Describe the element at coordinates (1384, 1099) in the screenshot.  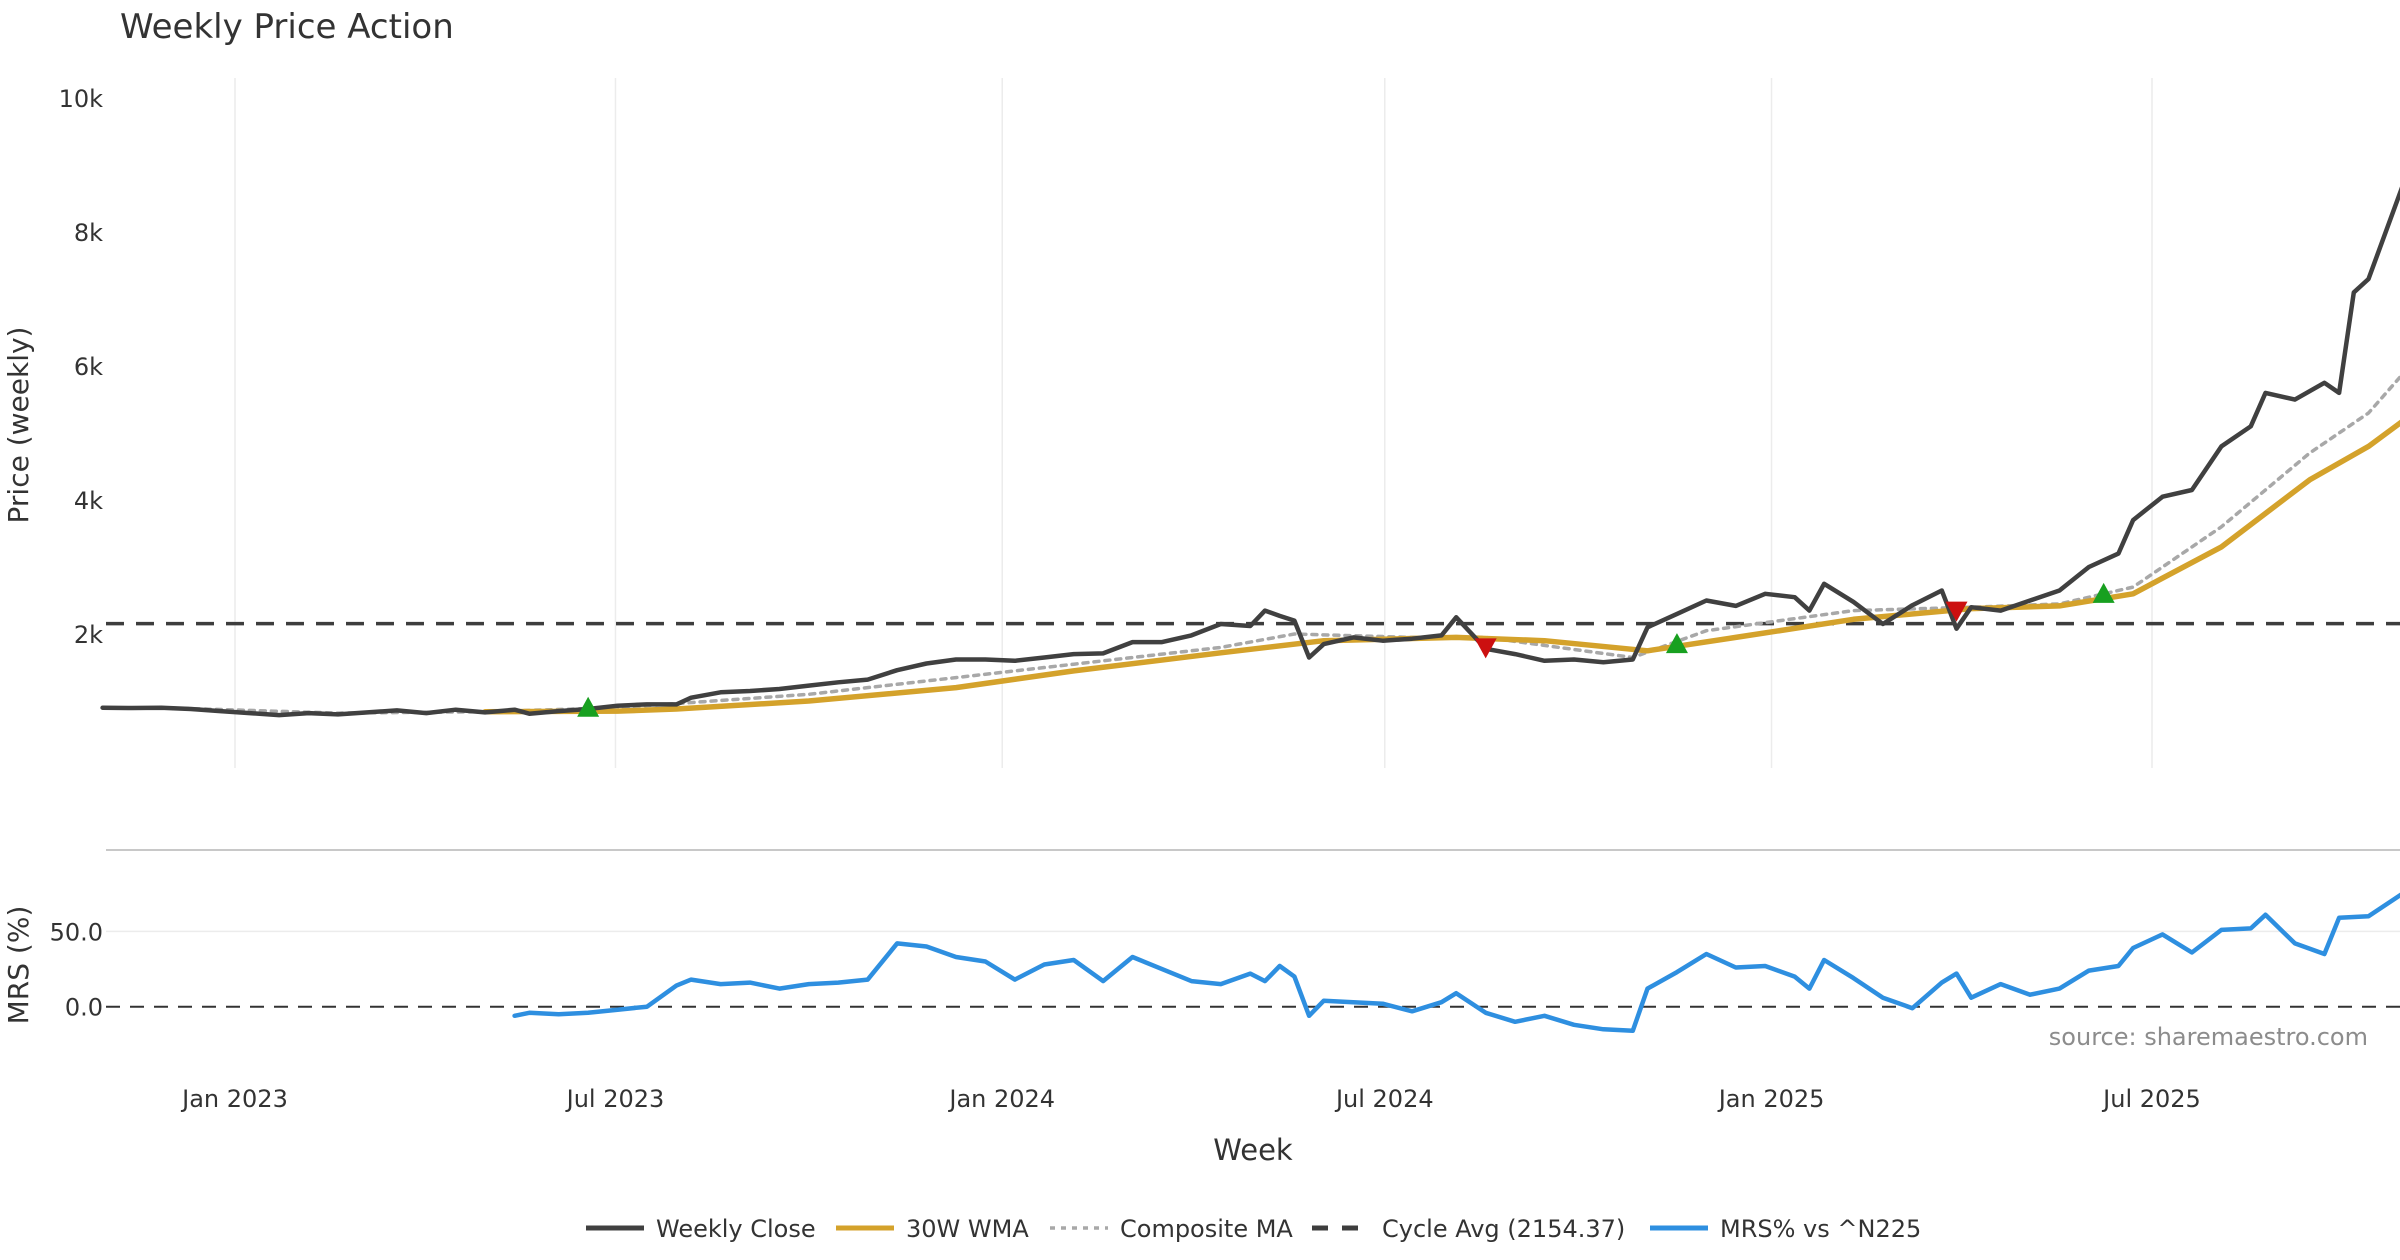
I see `x-tick-label: Jul 2024` at that location.